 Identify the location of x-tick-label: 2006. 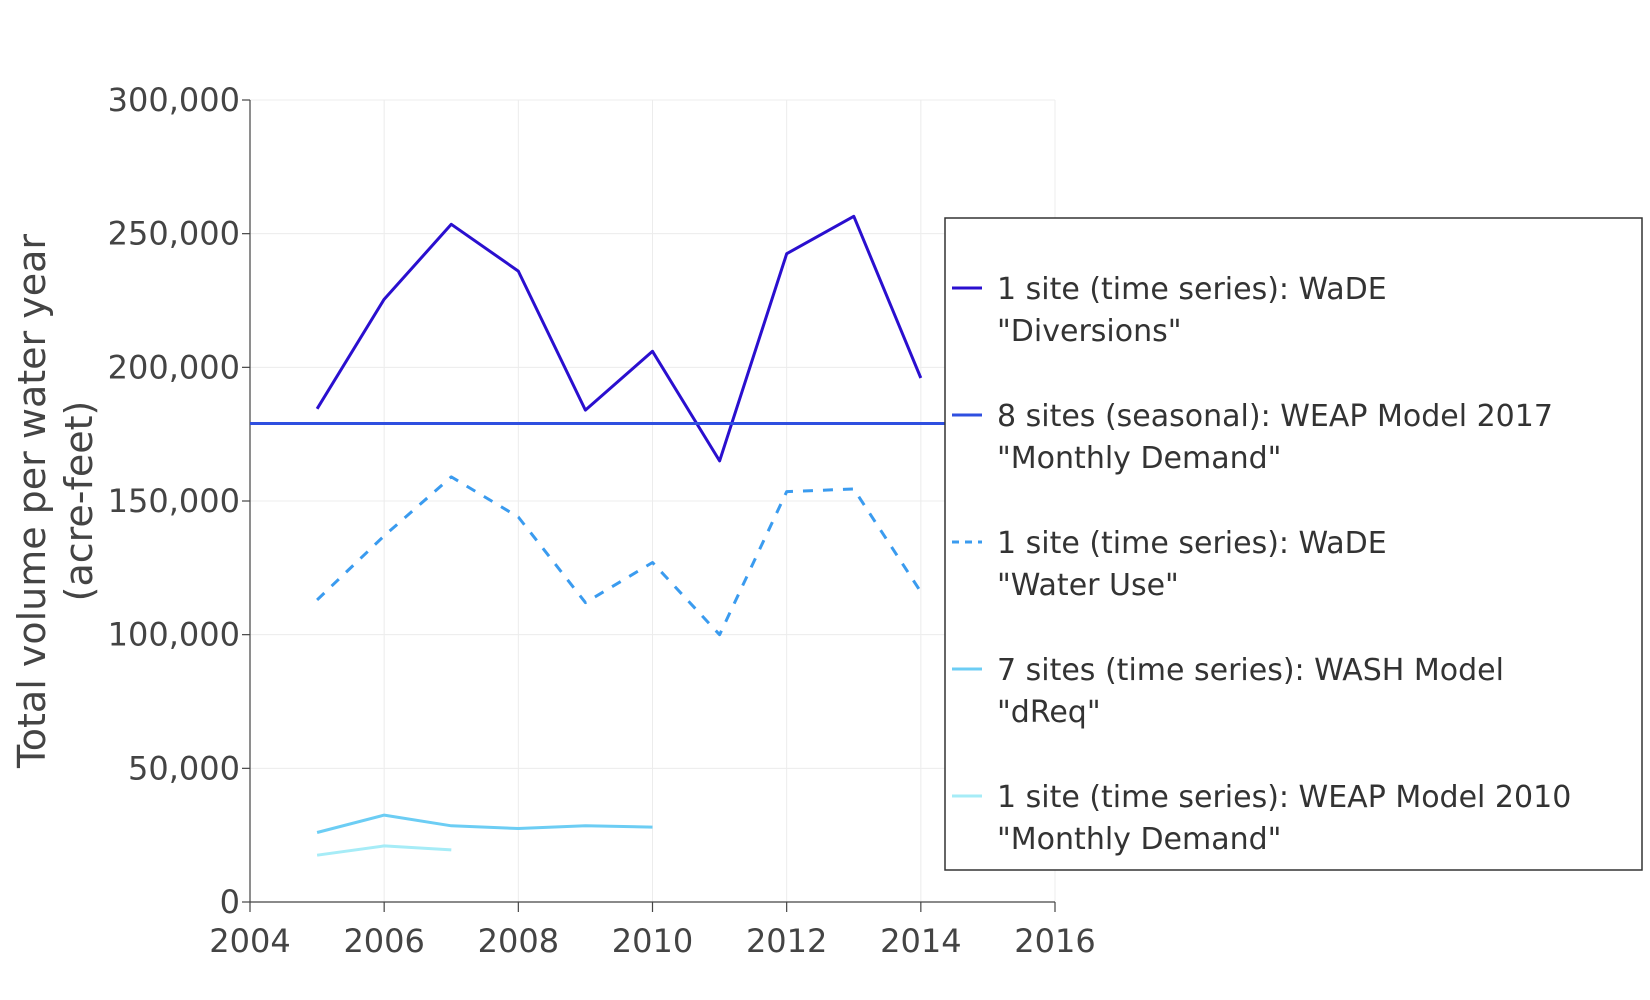
(383, 941).